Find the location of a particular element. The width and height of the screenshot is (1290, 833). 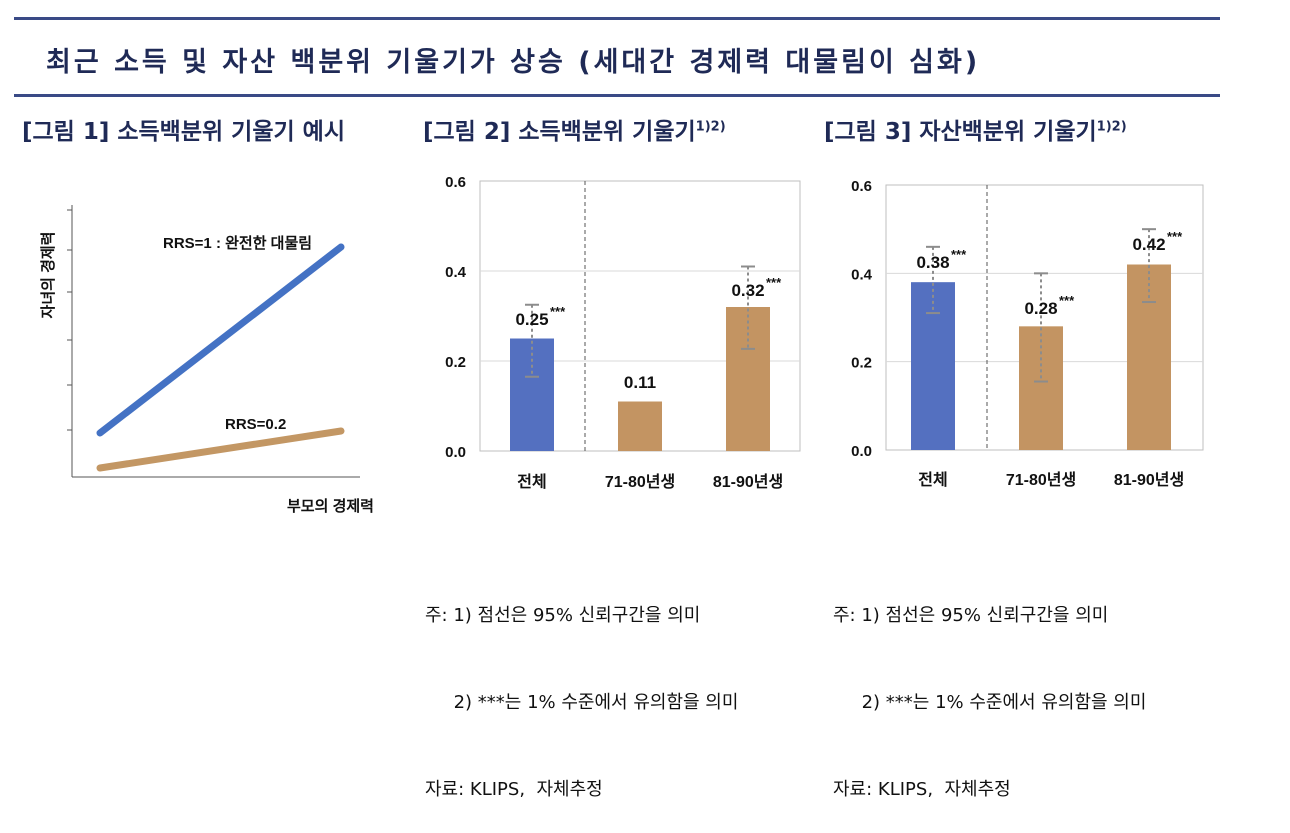

top-rule is located at coordinates (617, 18).